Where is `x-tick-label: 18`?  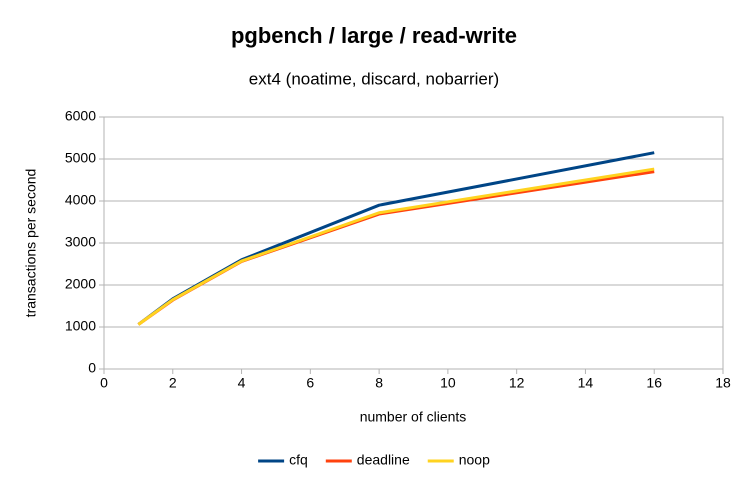 x-tick-label: 18 is located at coordinates (723, 383).